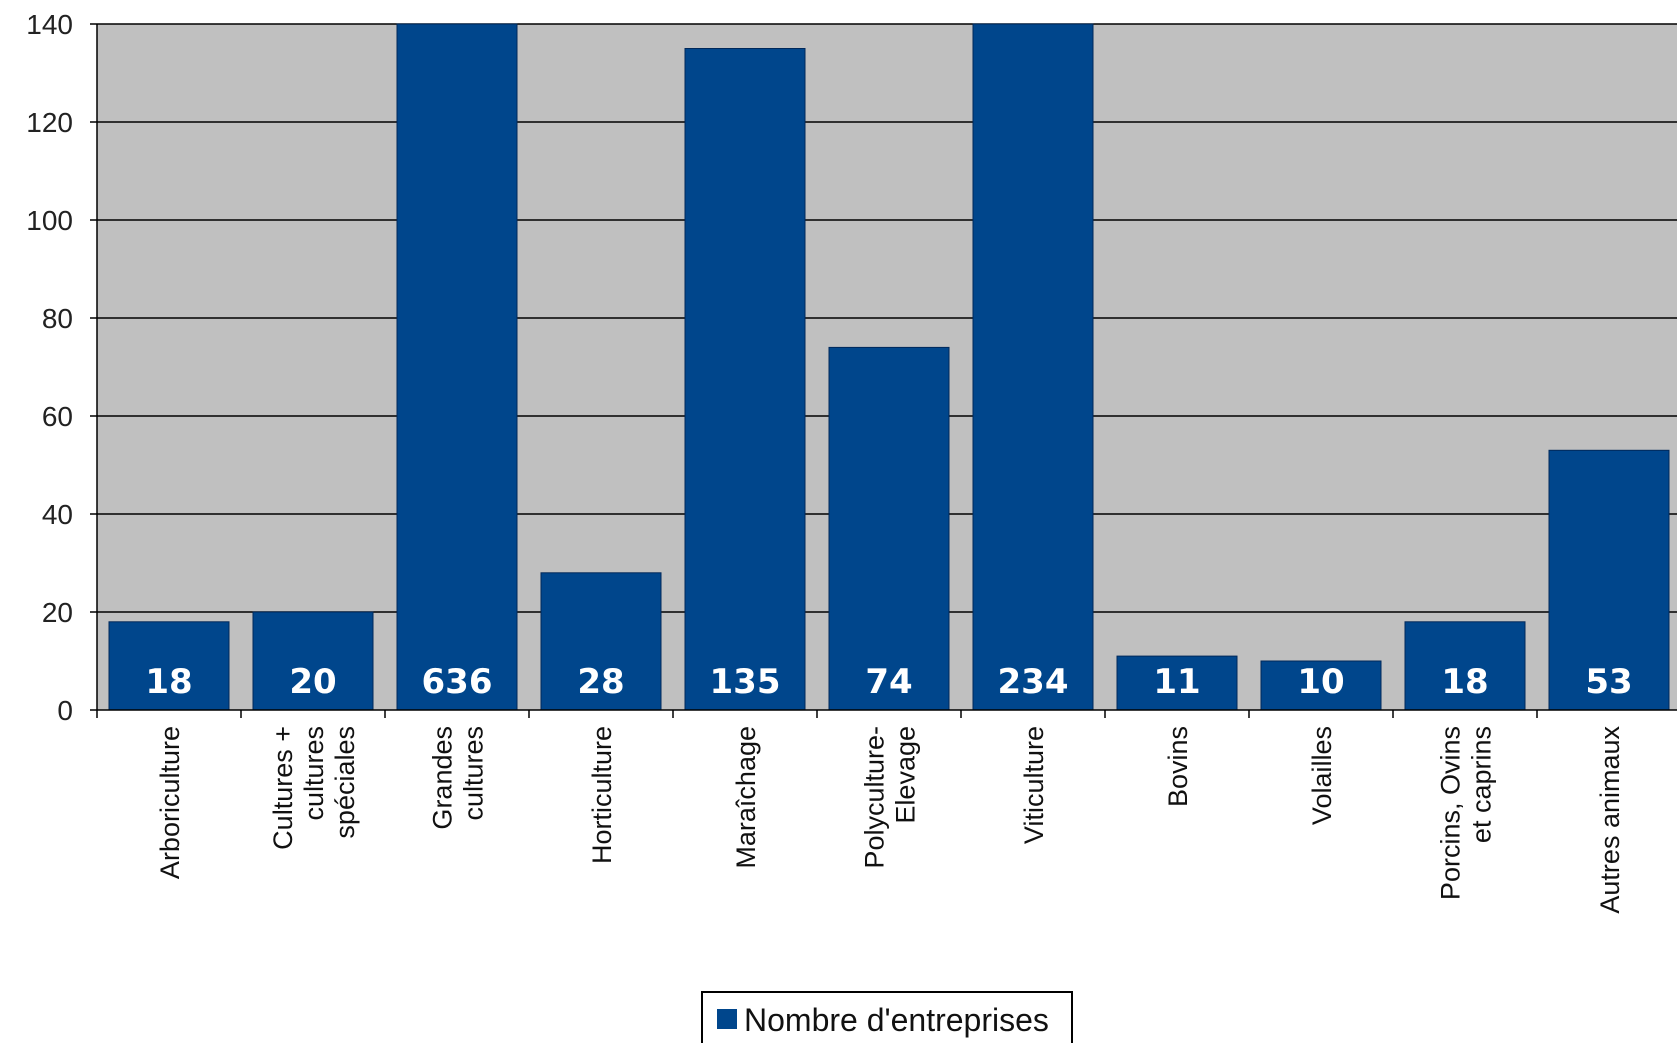 The width and height of the screenshot is (1677, 1043). I want to click on x-tick-label-line: Arboriculture, so click(170, 802).